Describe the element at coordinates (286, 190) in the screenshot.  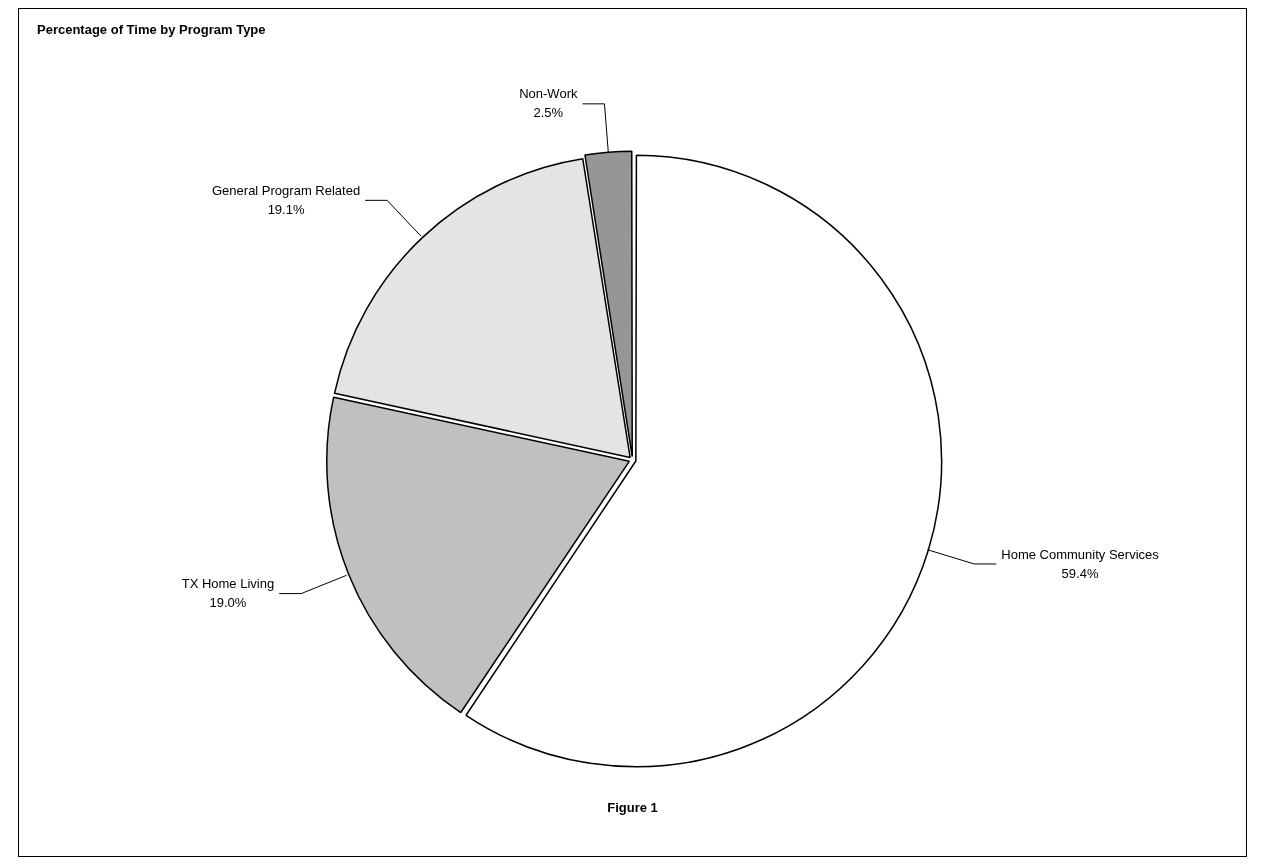
I see `slice-label: General Program Related` at that location.